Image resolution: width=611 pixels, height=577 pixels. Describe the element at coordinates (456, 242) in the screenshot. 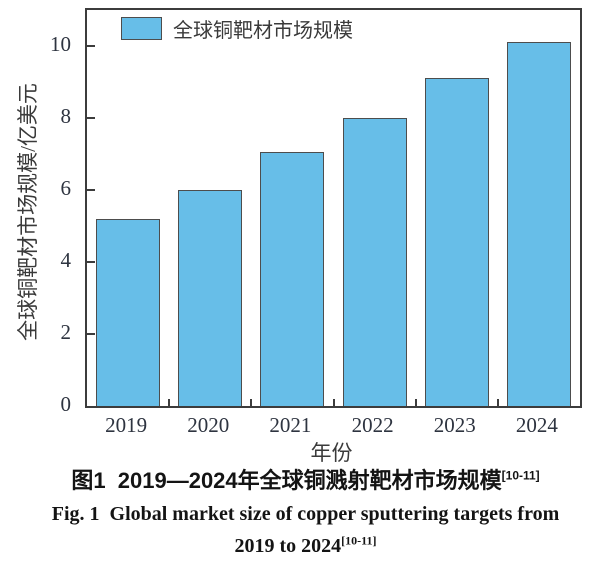

I see `bar-2023` at that location.